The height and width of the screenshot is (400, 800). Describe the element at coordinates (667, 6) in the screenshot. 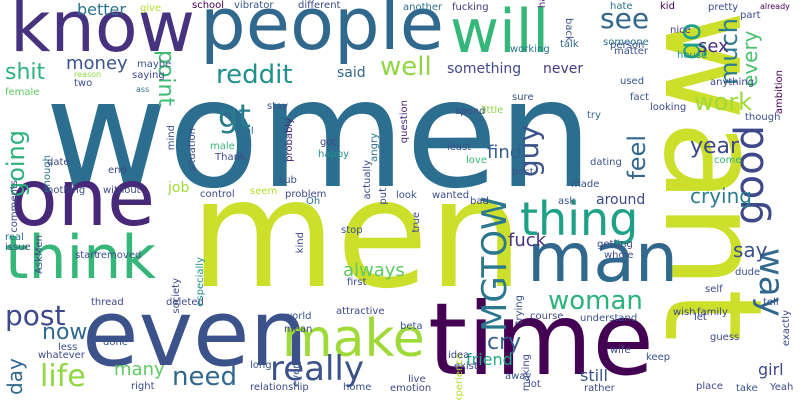

I see `word: kid` at that location.